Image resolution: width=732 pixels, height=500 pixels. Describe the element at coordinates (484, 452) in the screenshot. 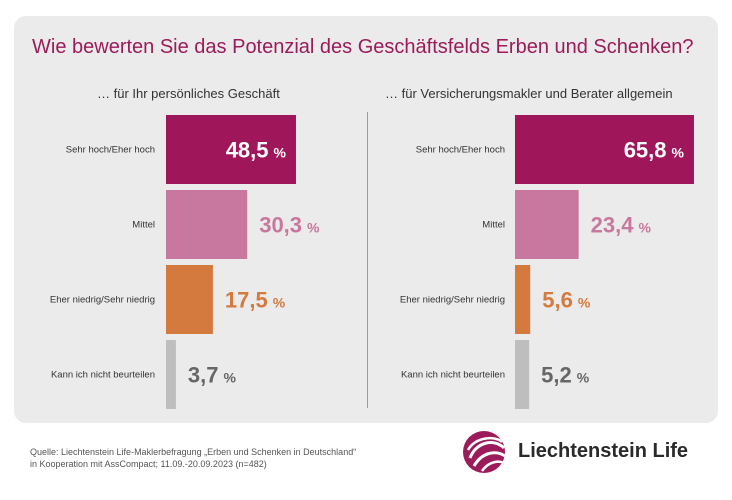

I see `liechtenstein-life-logo-icon` at that location.